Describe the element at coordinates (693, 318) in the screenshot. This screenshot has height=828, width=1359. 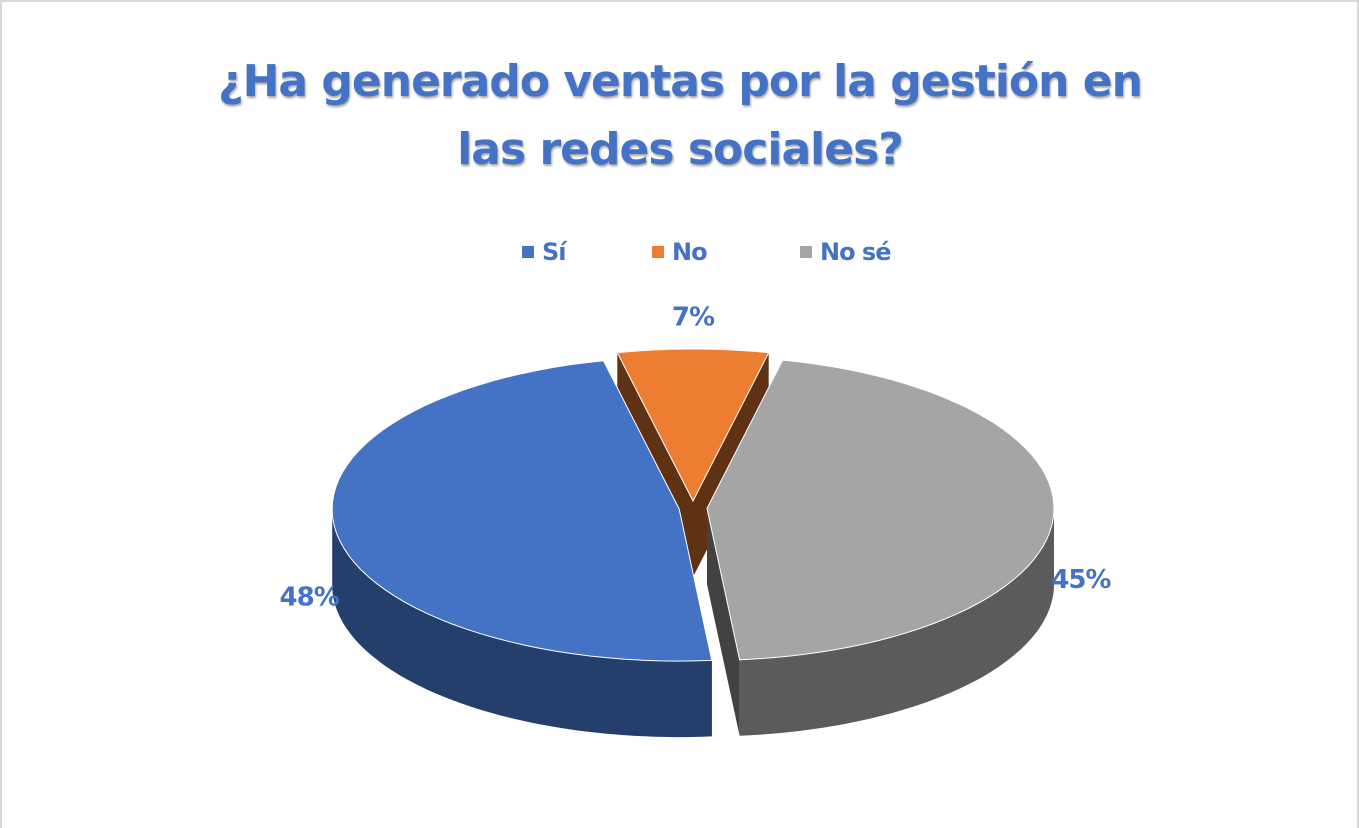
I see `data-label: 7%` at that location.